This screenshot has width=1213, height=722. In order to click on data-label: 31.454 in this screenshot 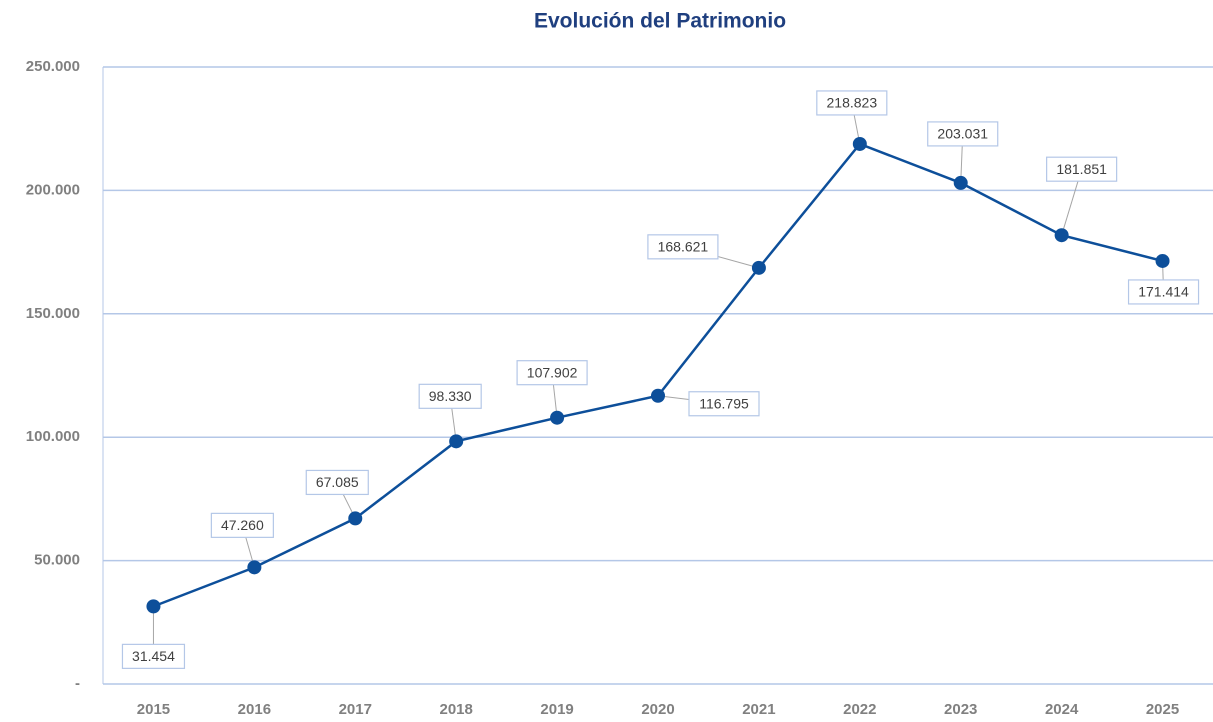, I will do `click(153, 656)`.